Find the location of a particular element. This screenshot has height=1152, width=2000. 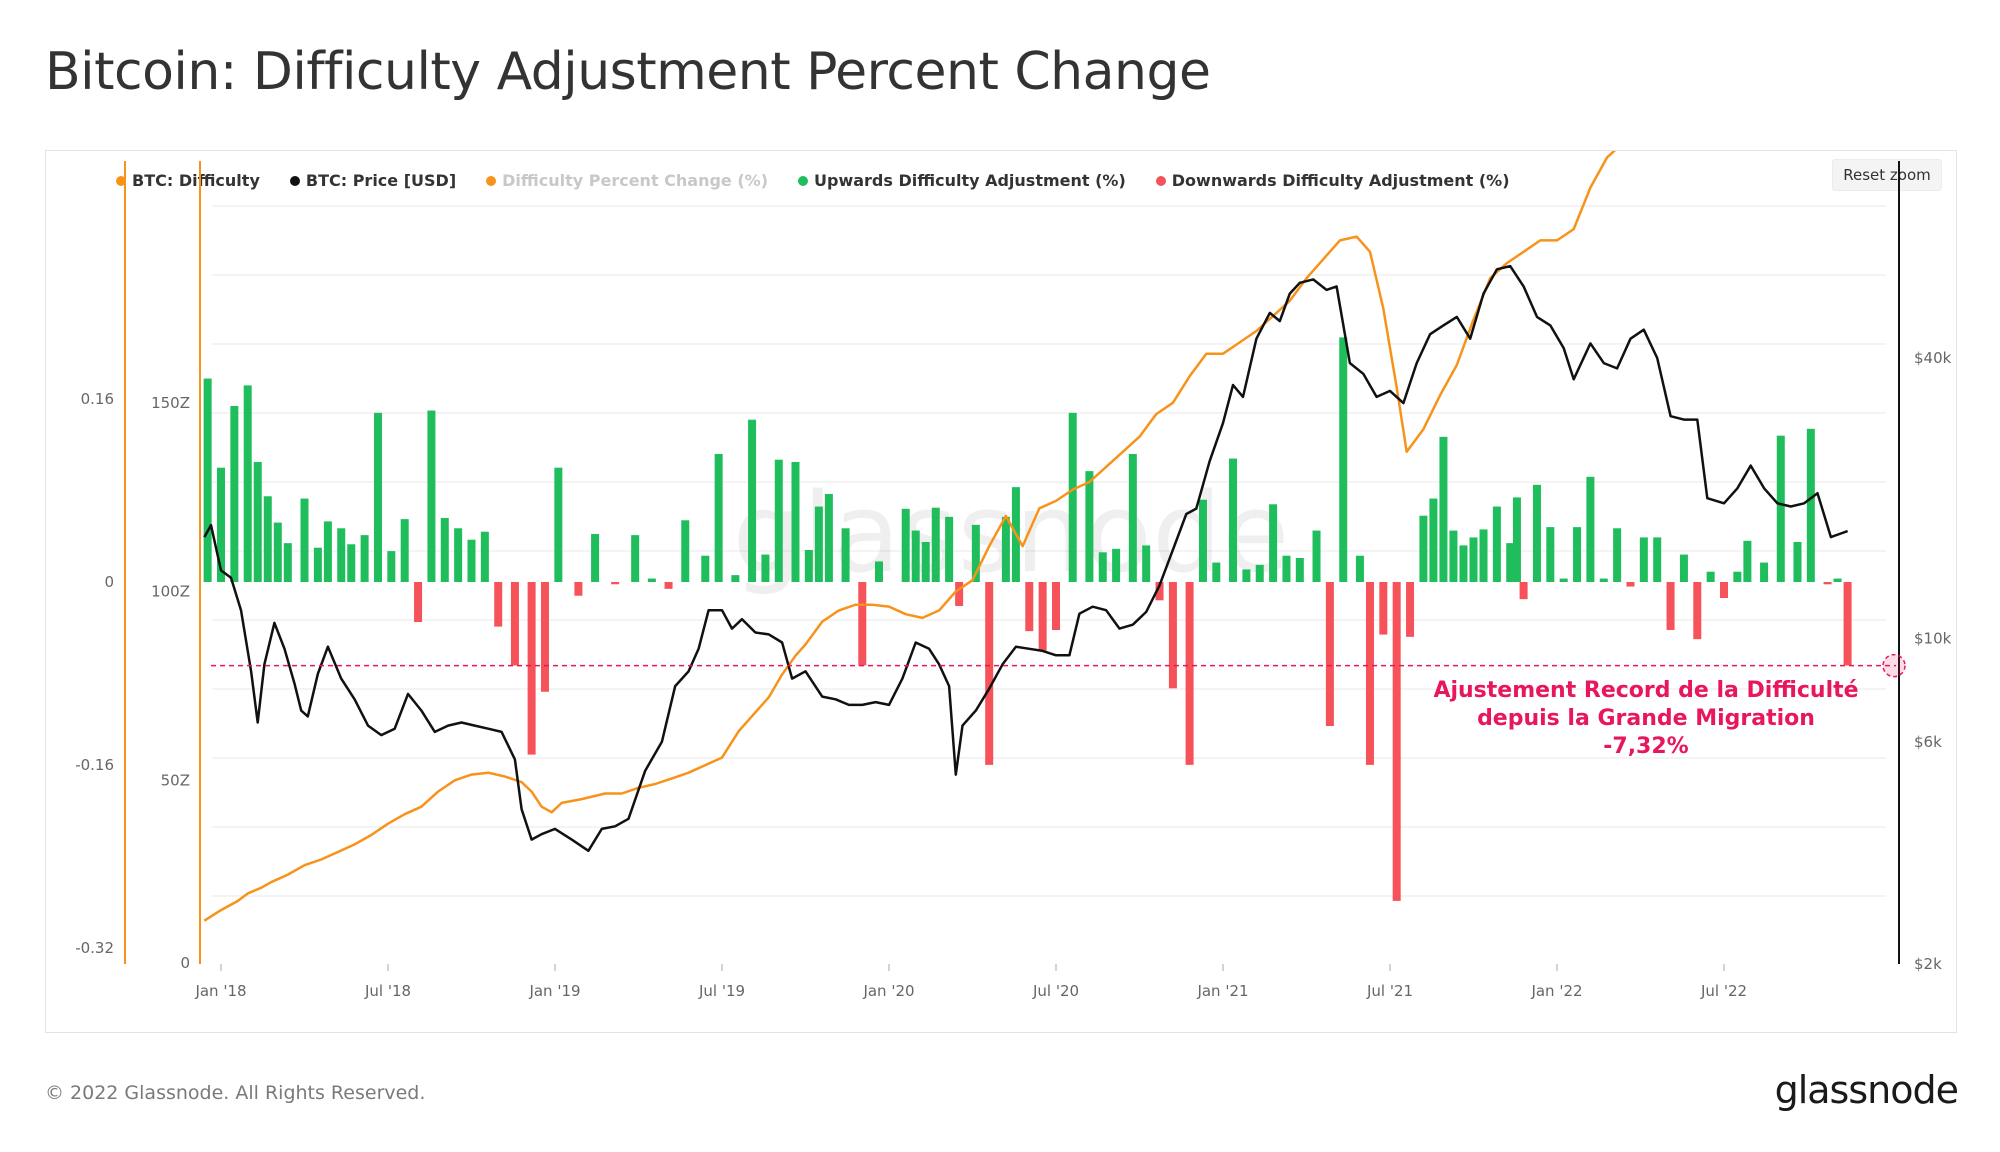

legend-item-price: BTC: Price [USD] is located at coordinates (373, 180).